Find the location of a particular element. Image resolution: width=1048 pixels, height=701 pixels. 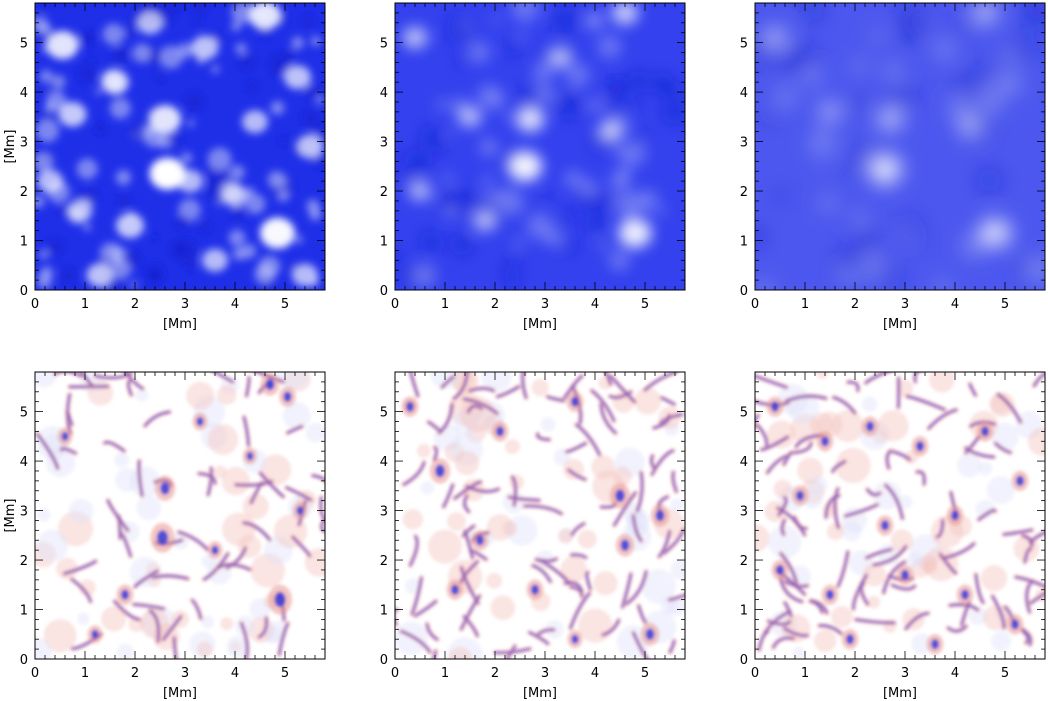

x-tick-label: 4 is located at coordinates (235, 304).